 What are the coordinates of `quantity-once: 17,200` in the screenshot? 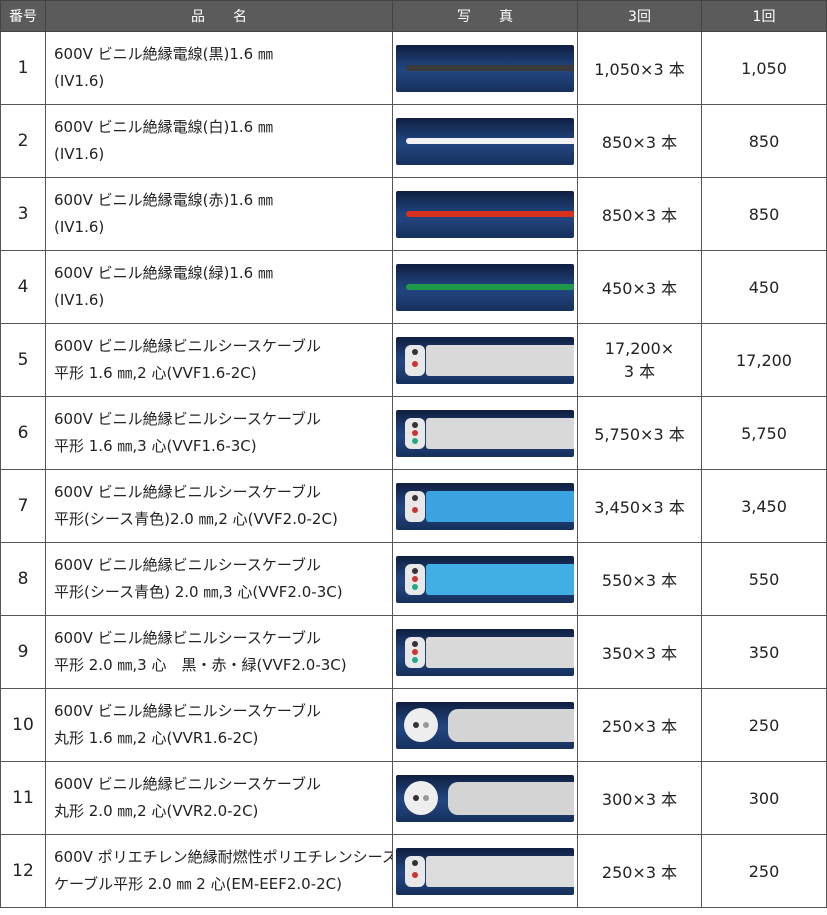 It's located at (764, 360).